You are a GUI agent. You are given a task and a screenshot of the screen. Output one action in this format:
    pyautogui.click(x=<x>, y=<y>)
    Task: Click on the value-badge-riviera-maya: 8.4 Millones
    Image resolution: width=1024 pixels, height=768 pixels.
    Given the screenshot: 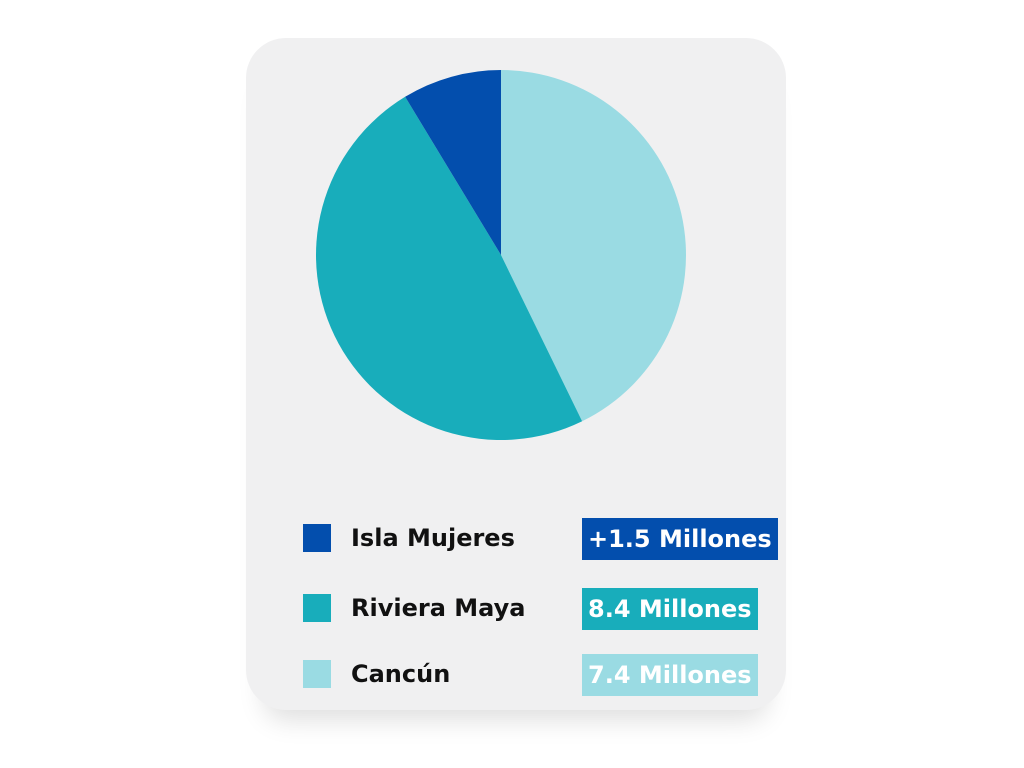 What is the action you would take?
    pyautogui.click(x=670, y=609)
    